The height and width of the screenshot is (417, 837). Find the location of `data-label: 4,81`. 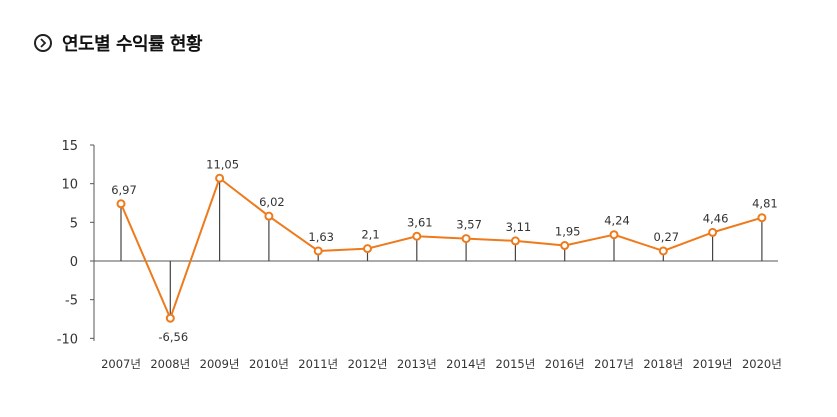

data-label: 4,81 is located at coordinates (765, 204).